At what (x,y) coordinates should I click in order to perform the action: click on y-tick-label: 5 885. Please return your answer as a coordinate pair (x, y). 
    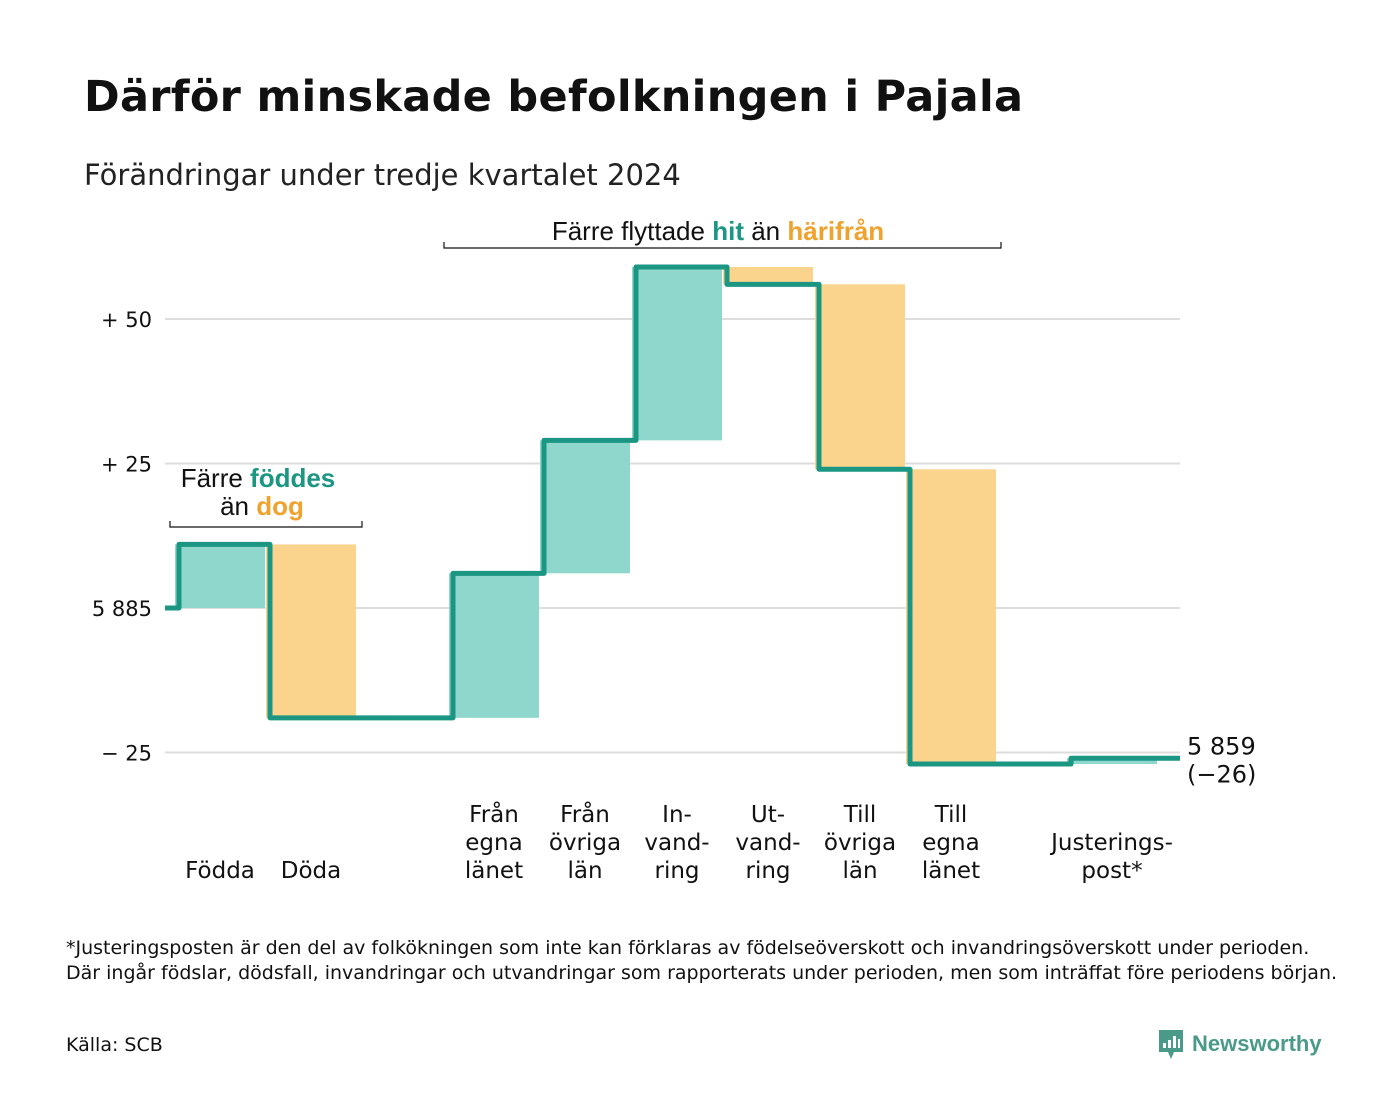
    Looking at the image, I should click on (122, 609).